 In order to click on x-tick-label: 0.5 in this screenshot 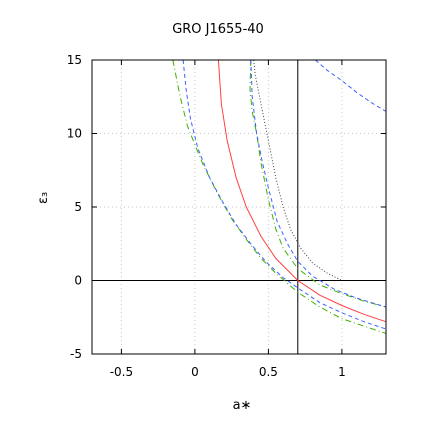, I will do `click(268, 372)`.